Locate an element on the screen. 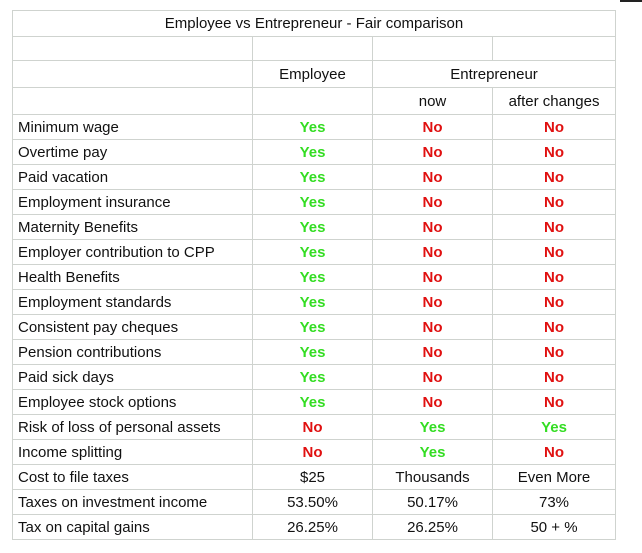 This screenshot has width=642, height=553. table-row: Minimum wage Yes No No is located at coordinates (314, 127).